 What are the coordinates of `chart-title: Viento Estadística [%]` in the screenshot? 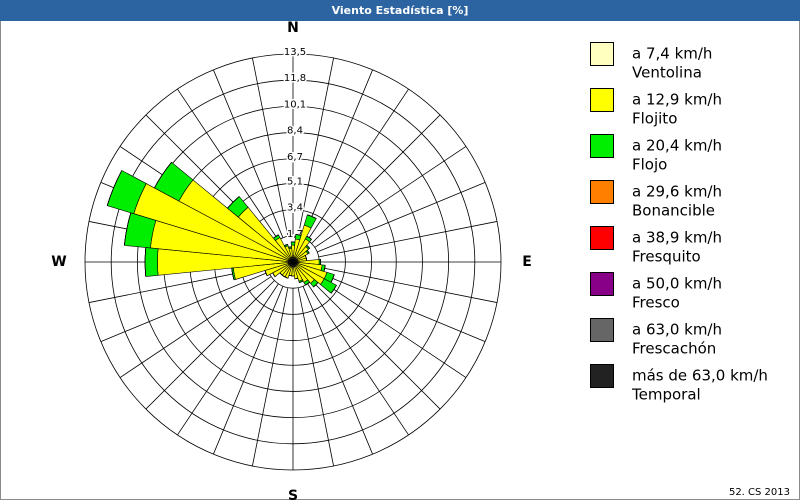 It's located at (400, 10).